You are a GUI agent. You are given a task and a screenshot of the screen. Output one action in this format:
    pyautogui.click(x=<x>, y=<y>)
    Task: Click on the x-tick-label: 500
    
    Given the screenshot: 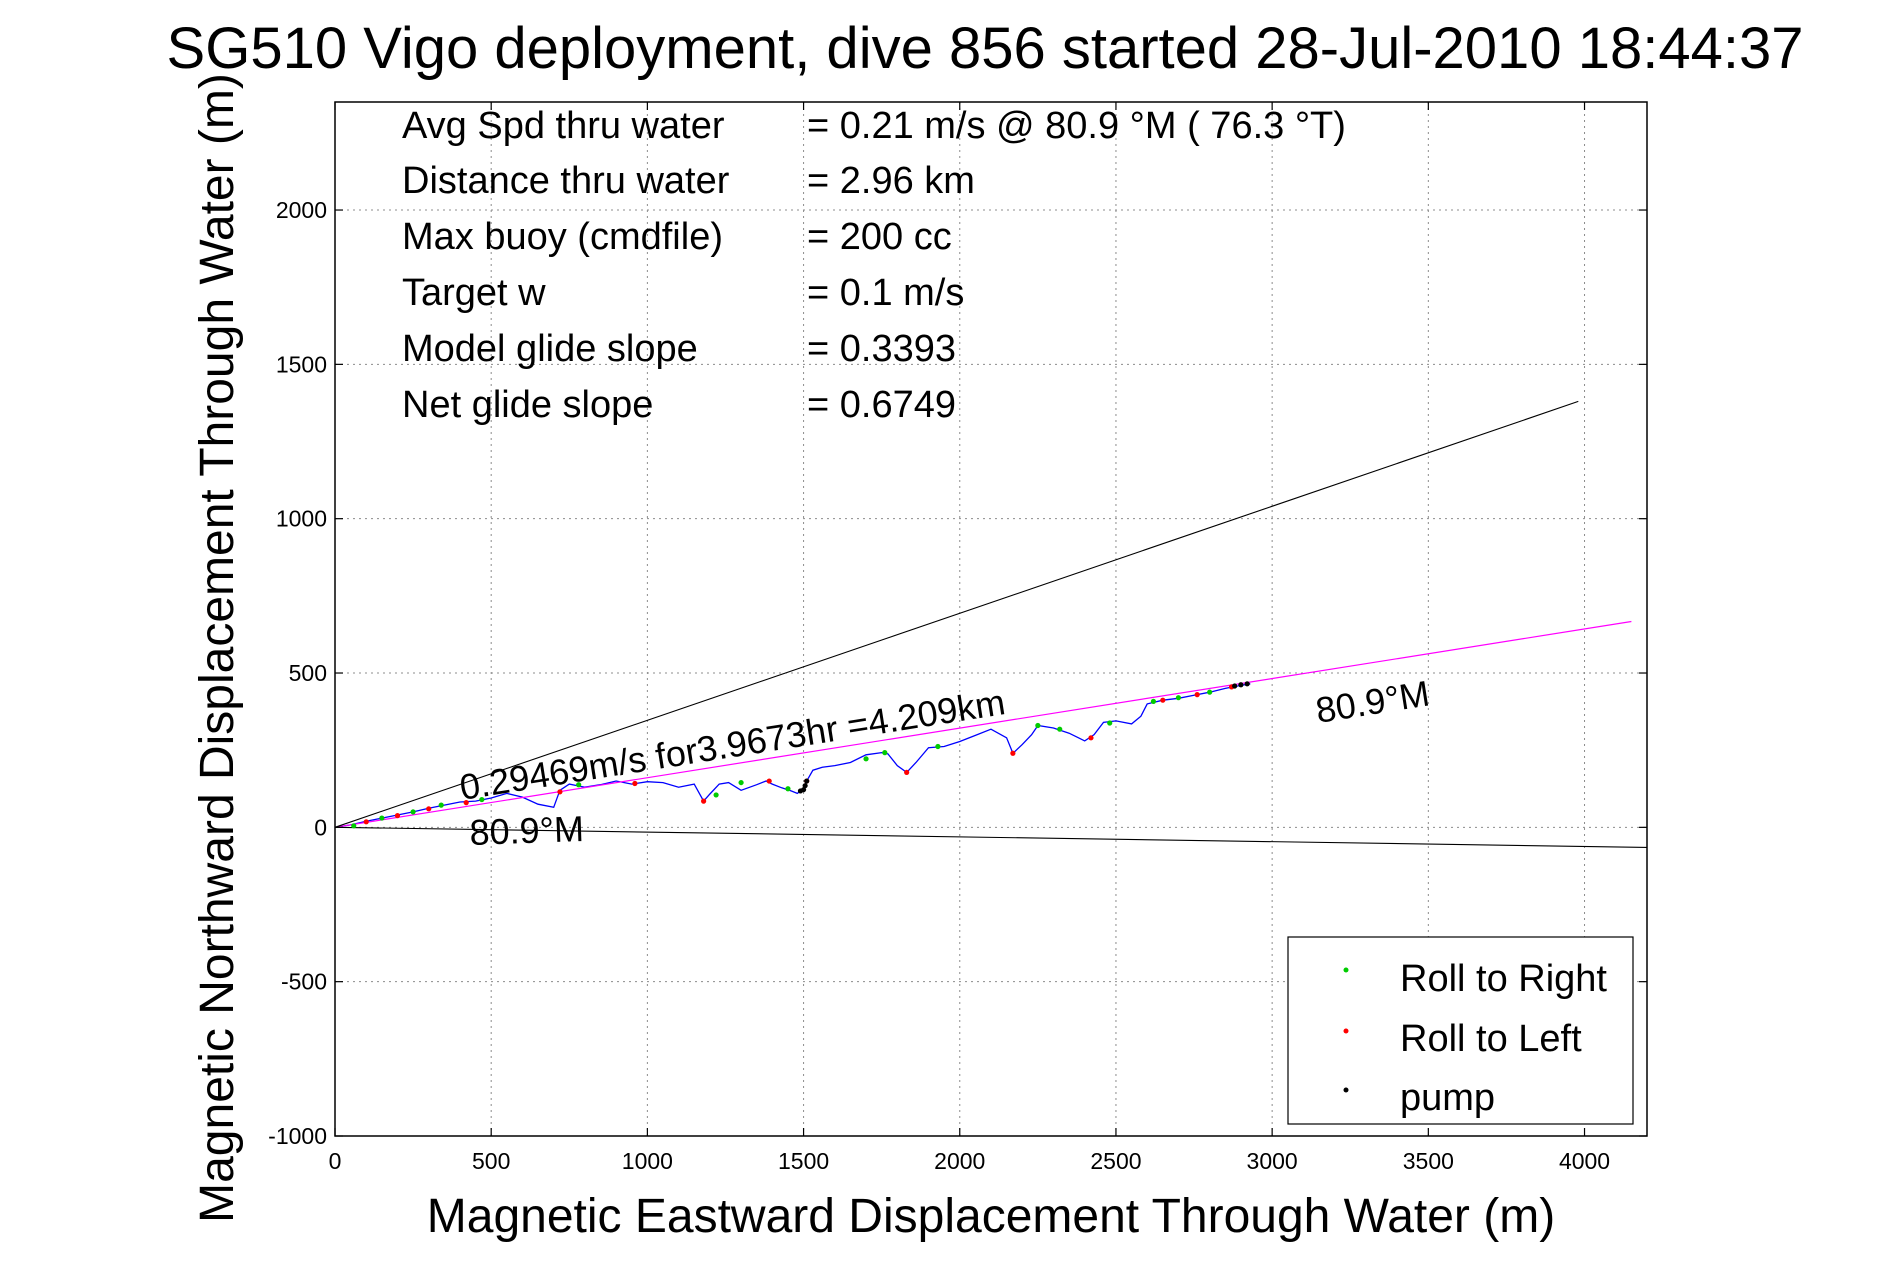 What is the action you would take?
    pyautogui.click(x=491, y=1161)
    